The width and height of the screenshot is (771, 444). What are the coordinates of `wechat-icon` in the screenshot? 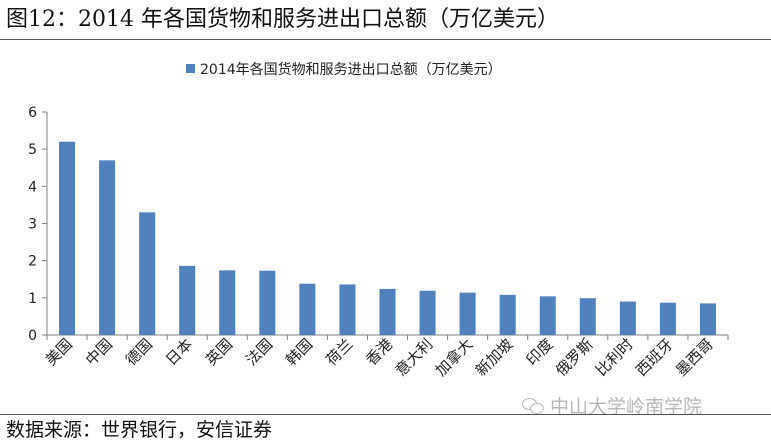 It's located at (533, 405).